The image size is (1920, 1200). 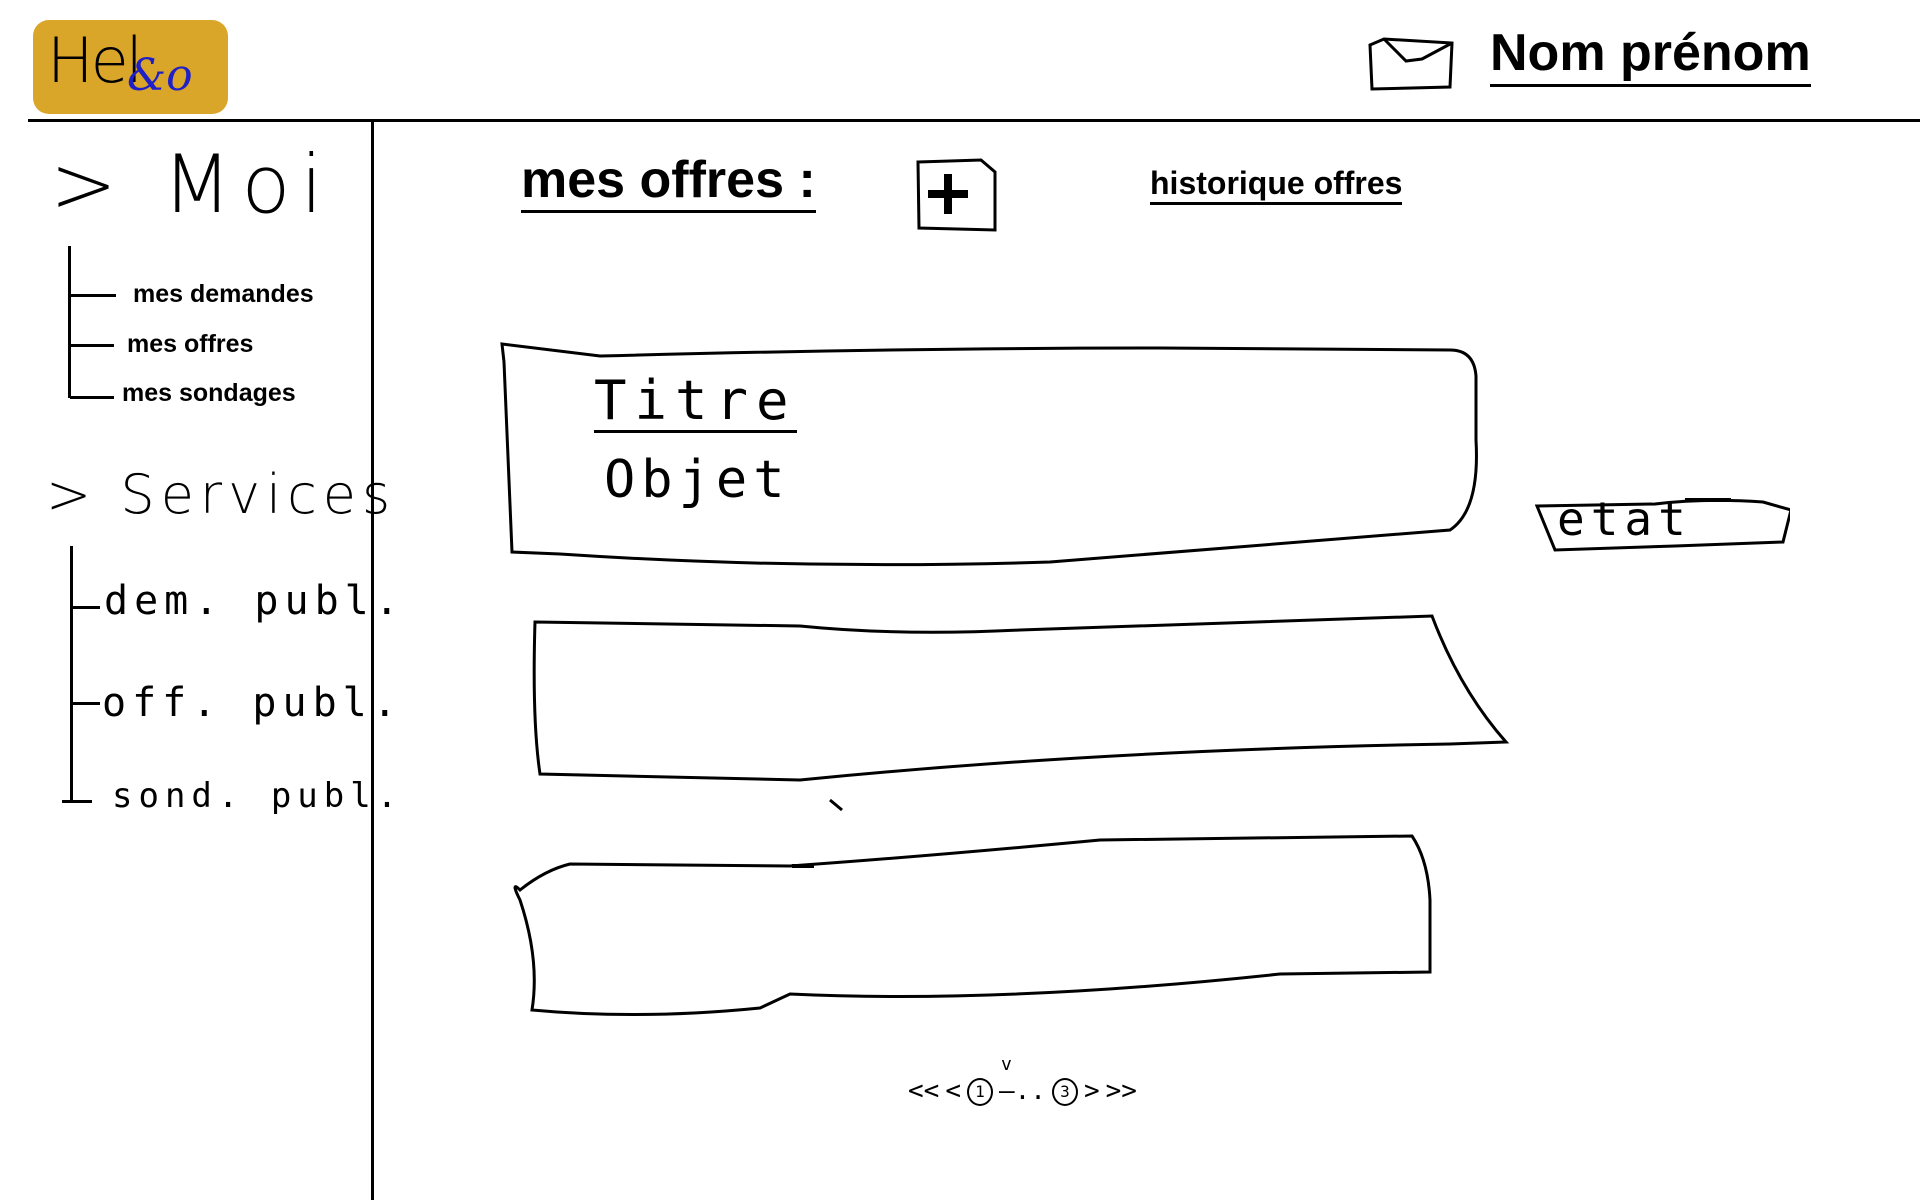 What do you see at coordinates (953, 1091) in the screenshot?
I see `prev-page-button: <` at bounding box center [953, 1091].